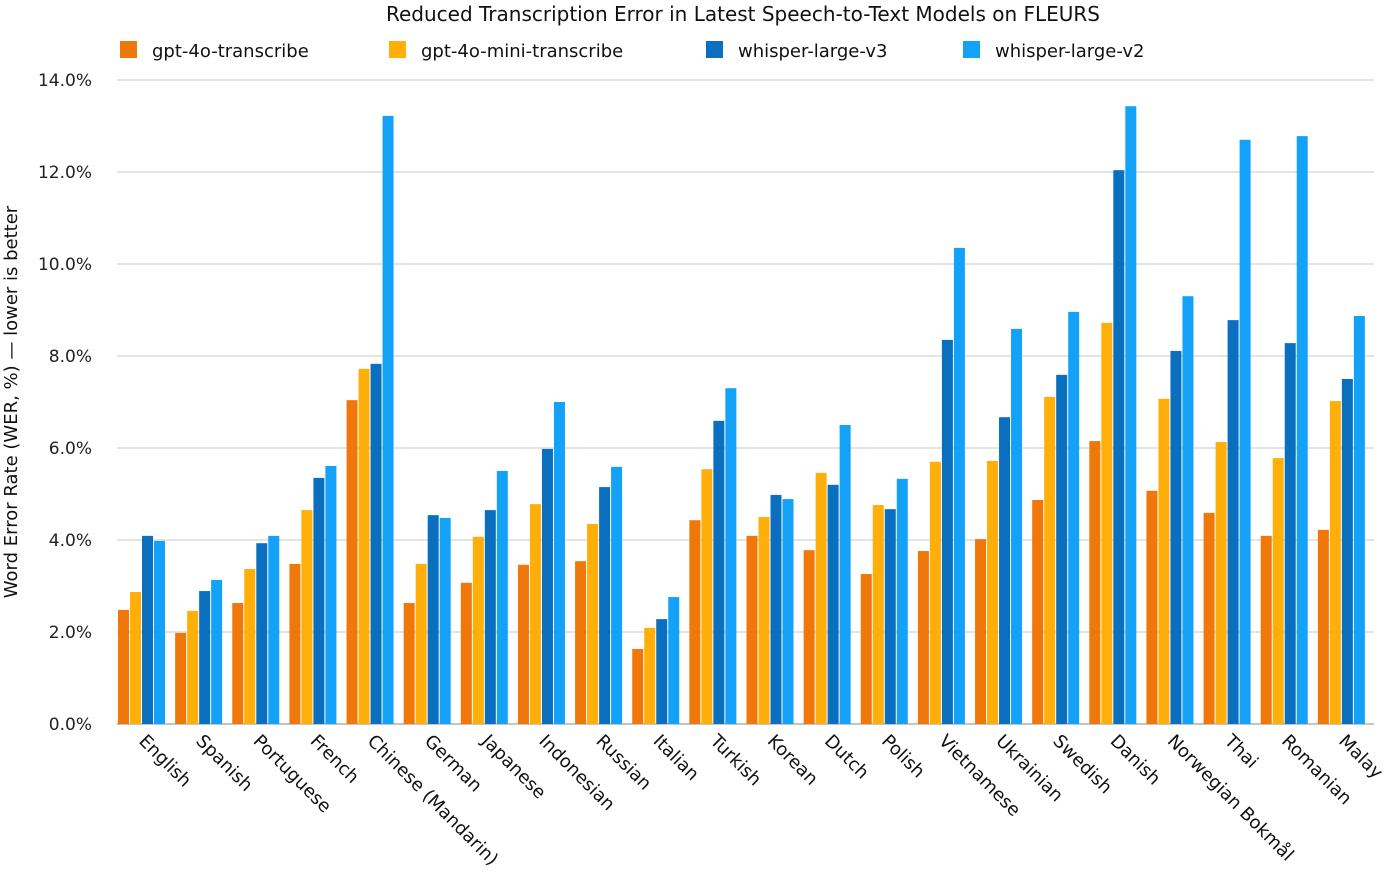  Describe the element at coordinates (65, 173) in the screenshot. I see `y-tick-label: 12.0%` at that location.